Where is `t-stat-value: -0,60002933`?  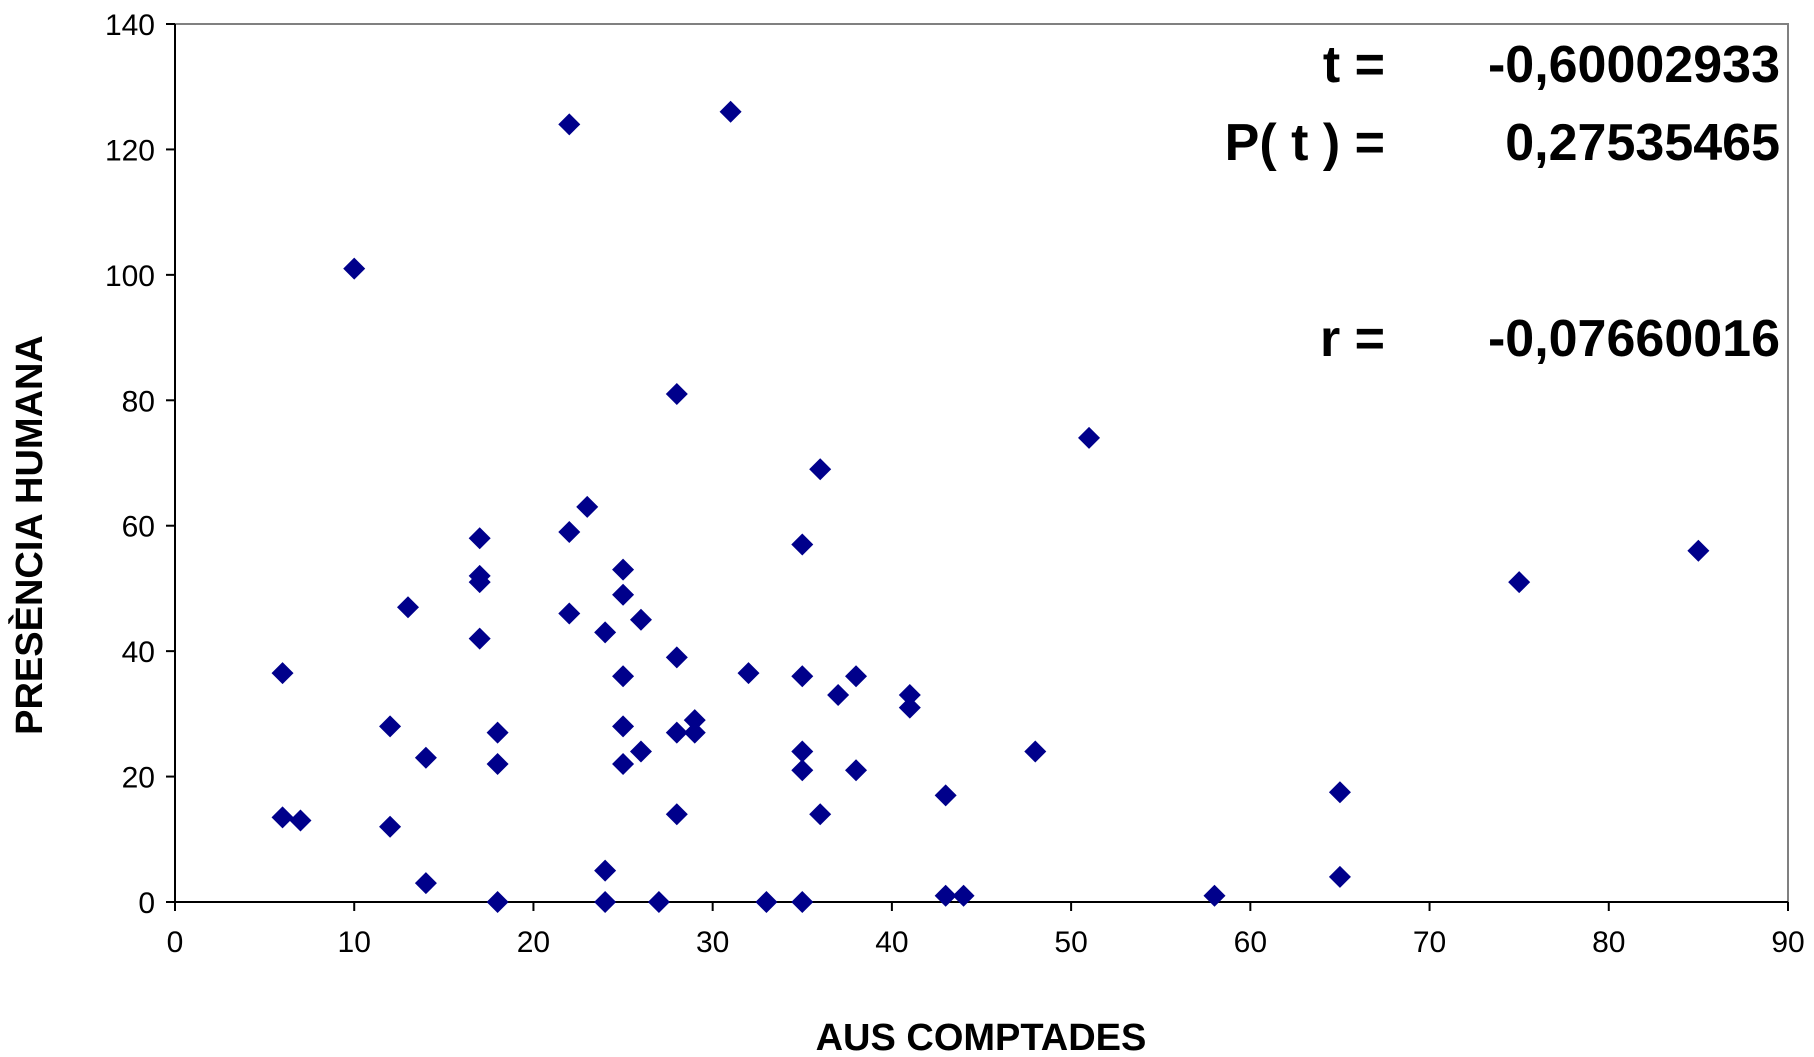
t-stat-value: -0,60002933 is located at coordinates (1634, 65).